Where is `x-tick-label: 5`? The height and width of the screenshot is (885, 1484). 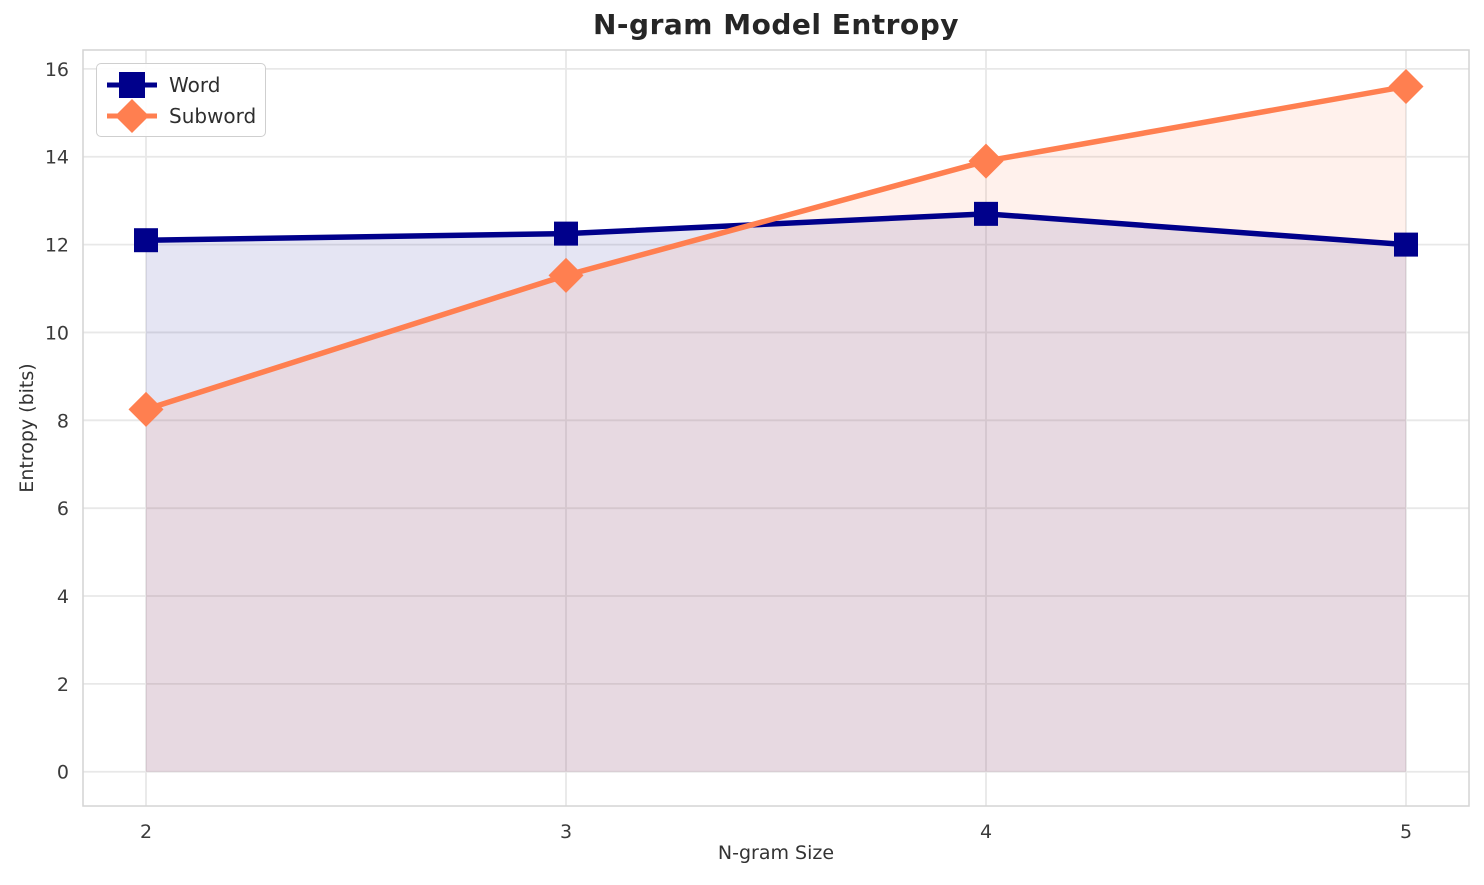 x-tick-label: 5 is located at coordinates (1406, 832).